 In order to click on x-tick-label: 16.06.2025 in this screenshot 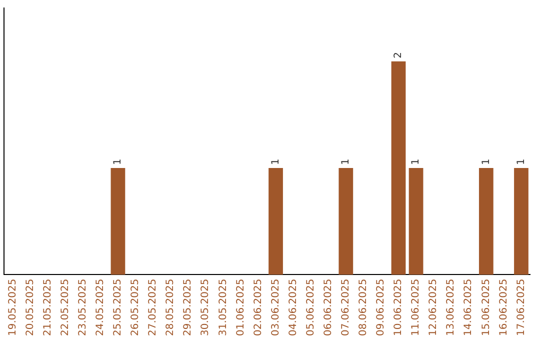, I will do `click(504, 307)`.